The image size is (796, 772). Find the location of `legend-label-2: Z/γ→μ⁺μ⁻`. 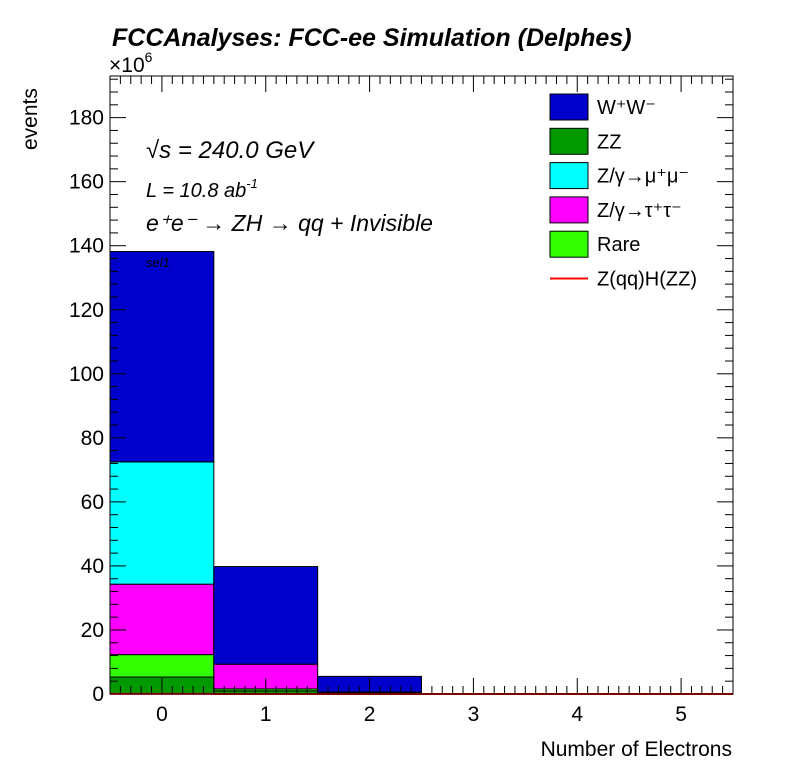

legend-label-2: Z/γ→μ⁺μ⁻ is located at coordinates (643, 177).